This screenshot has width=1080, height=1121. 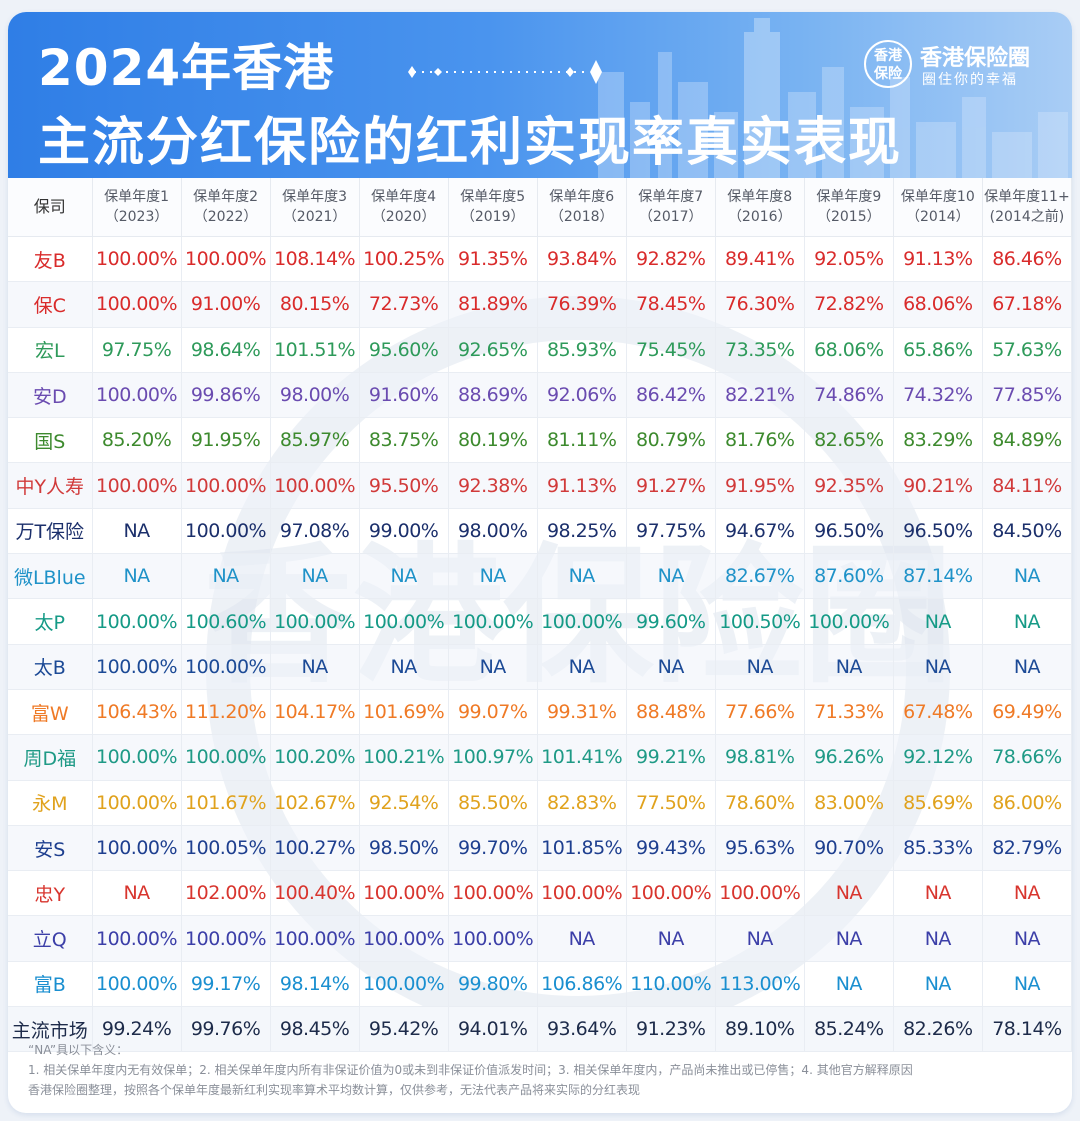 What do you see at coordinates (582, 757) in the screenshot?
I see `rate-cell: 101.41%` at bounding box center [582, 757].